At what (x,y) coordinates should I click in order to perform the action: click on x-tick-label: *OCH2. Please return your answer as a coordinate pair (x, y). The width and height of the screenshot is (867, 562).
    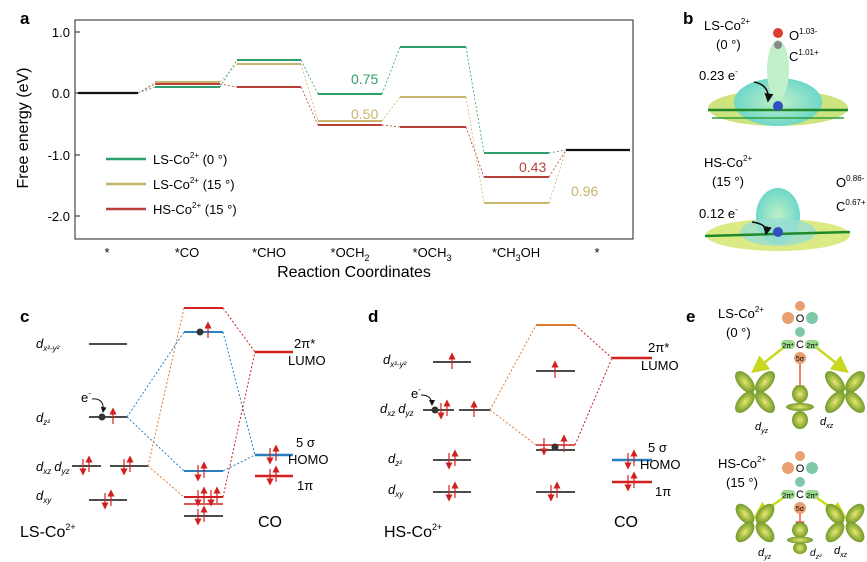
    Looking at the image, I should click on (350, 254).